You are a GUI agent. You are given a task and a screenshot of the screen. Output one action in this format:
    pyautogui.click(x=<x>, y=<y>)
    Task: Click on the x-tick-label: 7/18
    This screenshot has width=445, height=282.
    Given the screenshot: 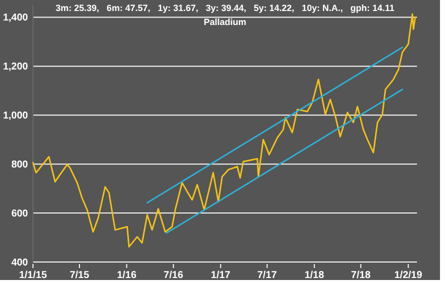 What is the action you would take?
    pyautogui.click(x=361, y=275)
    